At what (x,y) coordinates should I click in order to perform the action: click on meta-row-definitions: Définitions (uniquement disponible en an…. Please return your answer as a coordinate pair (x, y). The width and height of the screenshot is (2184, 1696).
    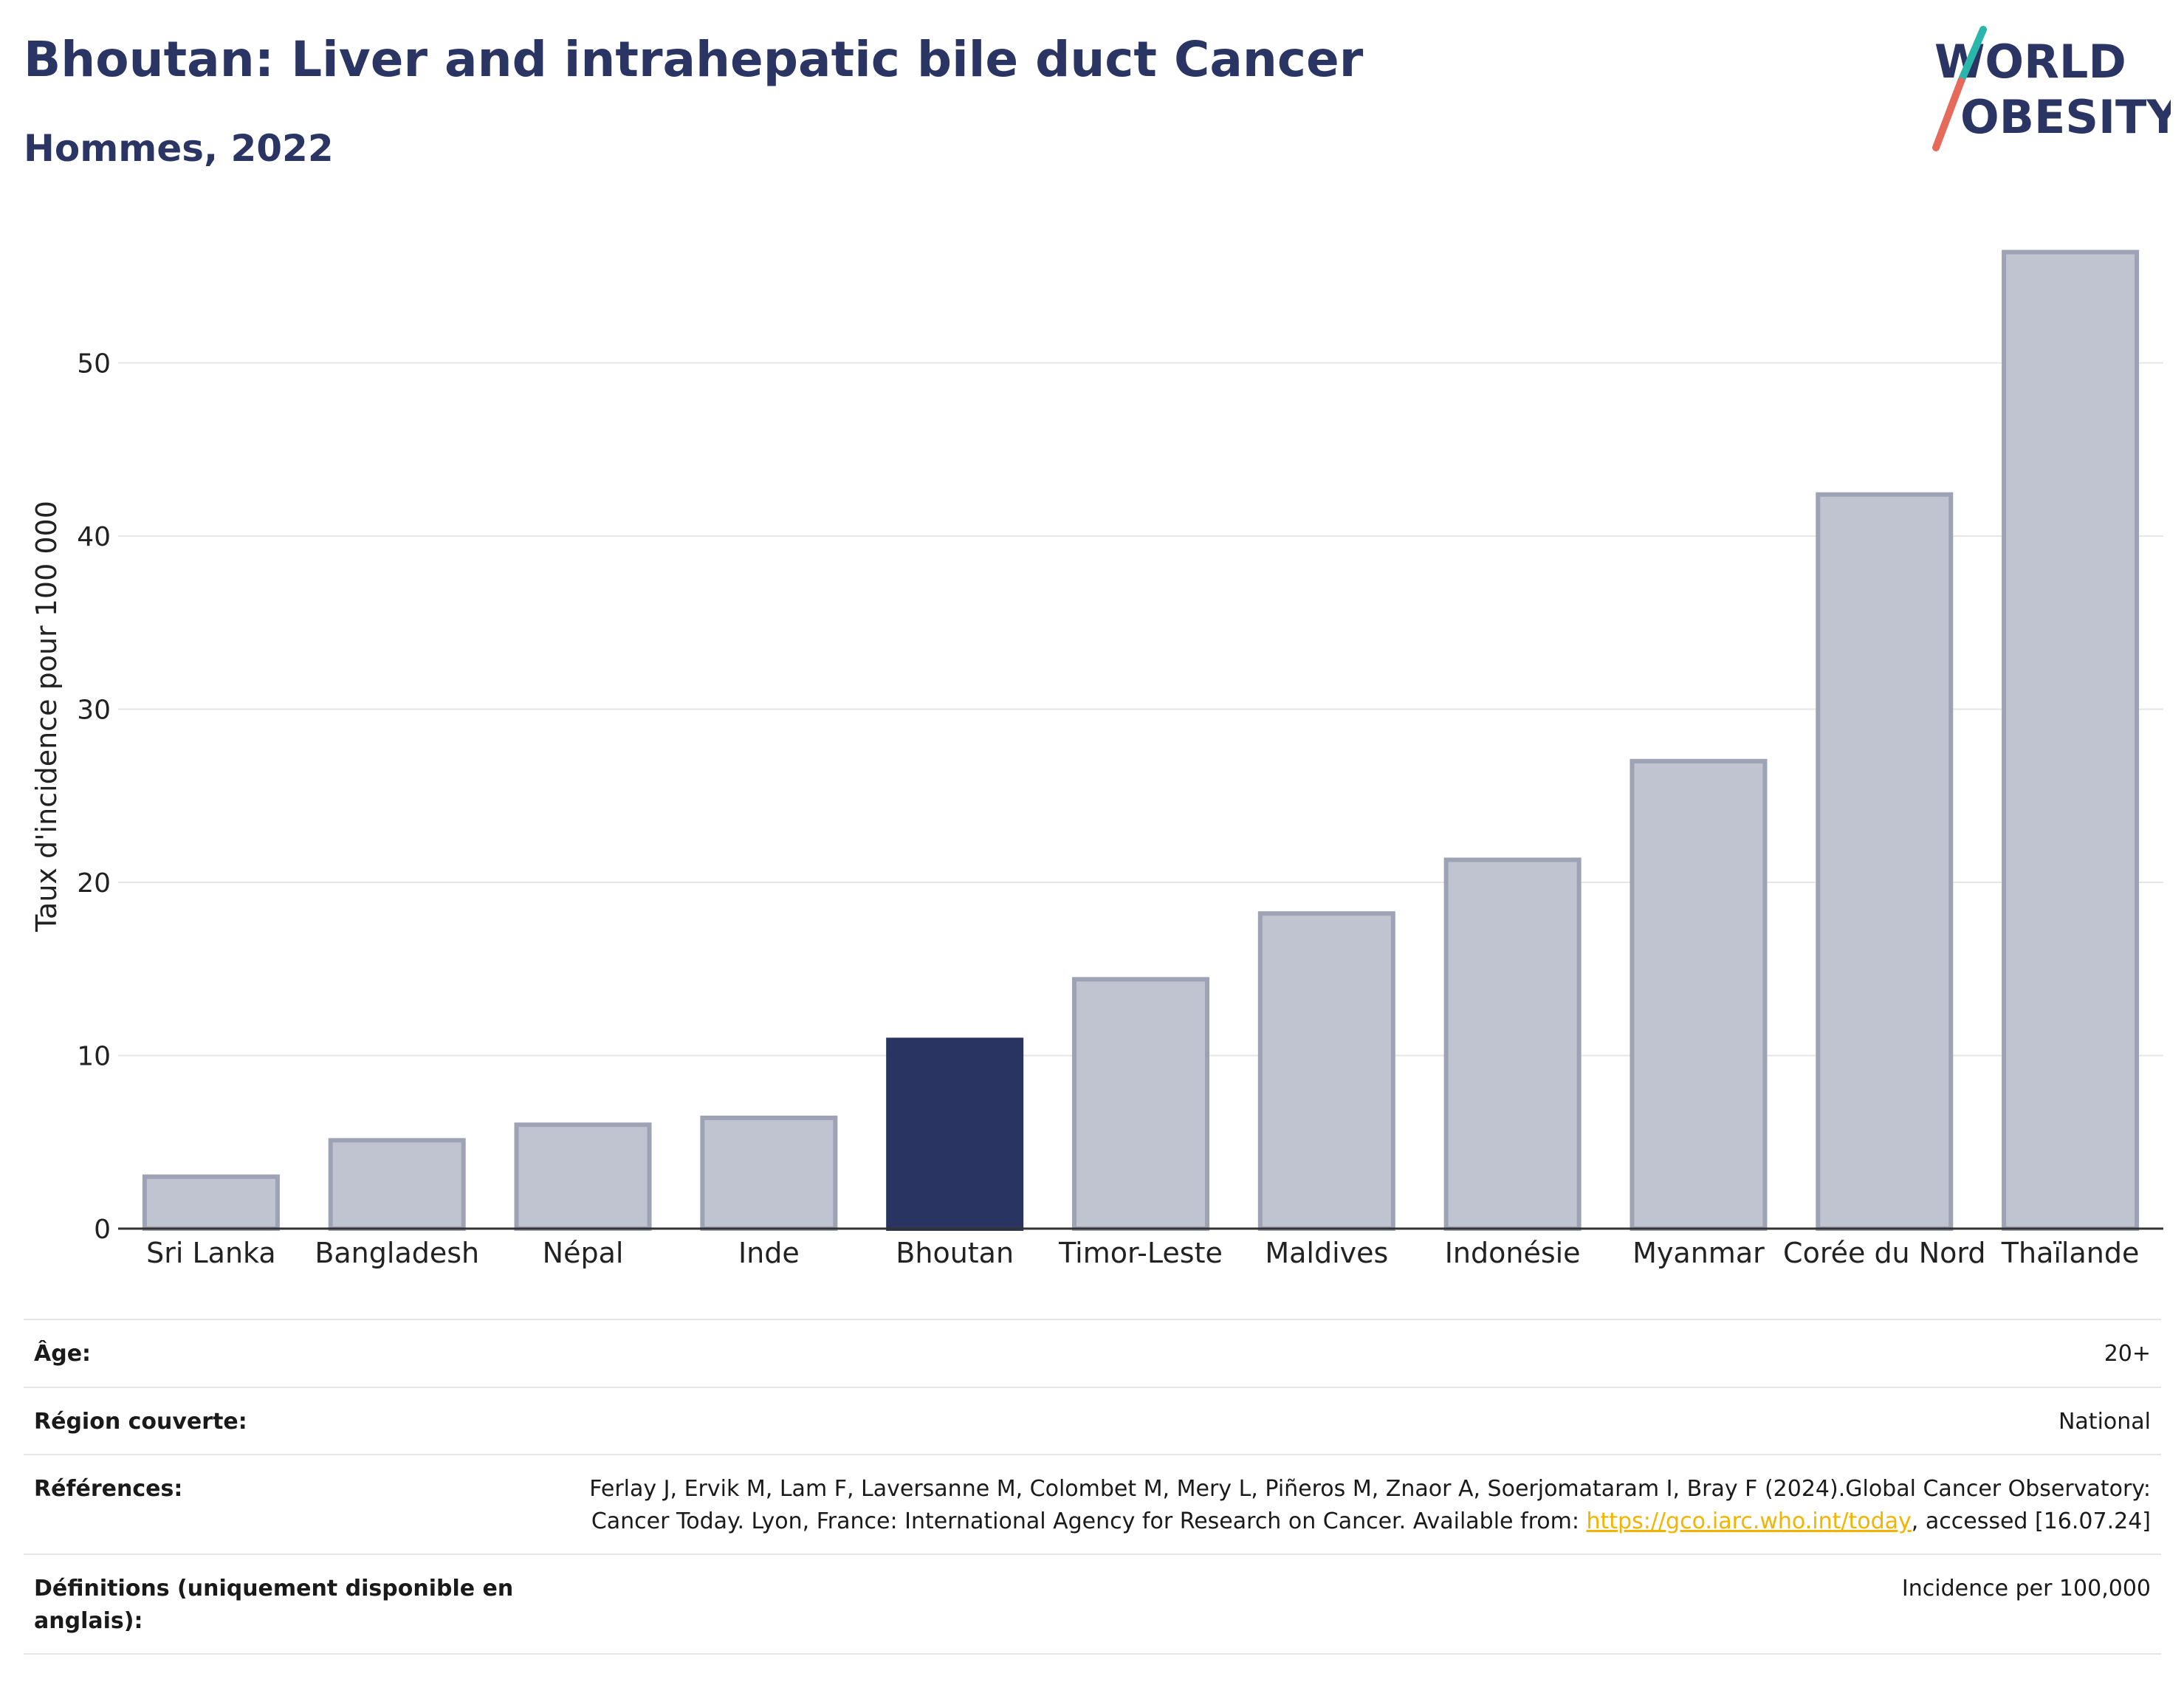
    Looking at the image, I should click on (1093, 1604).